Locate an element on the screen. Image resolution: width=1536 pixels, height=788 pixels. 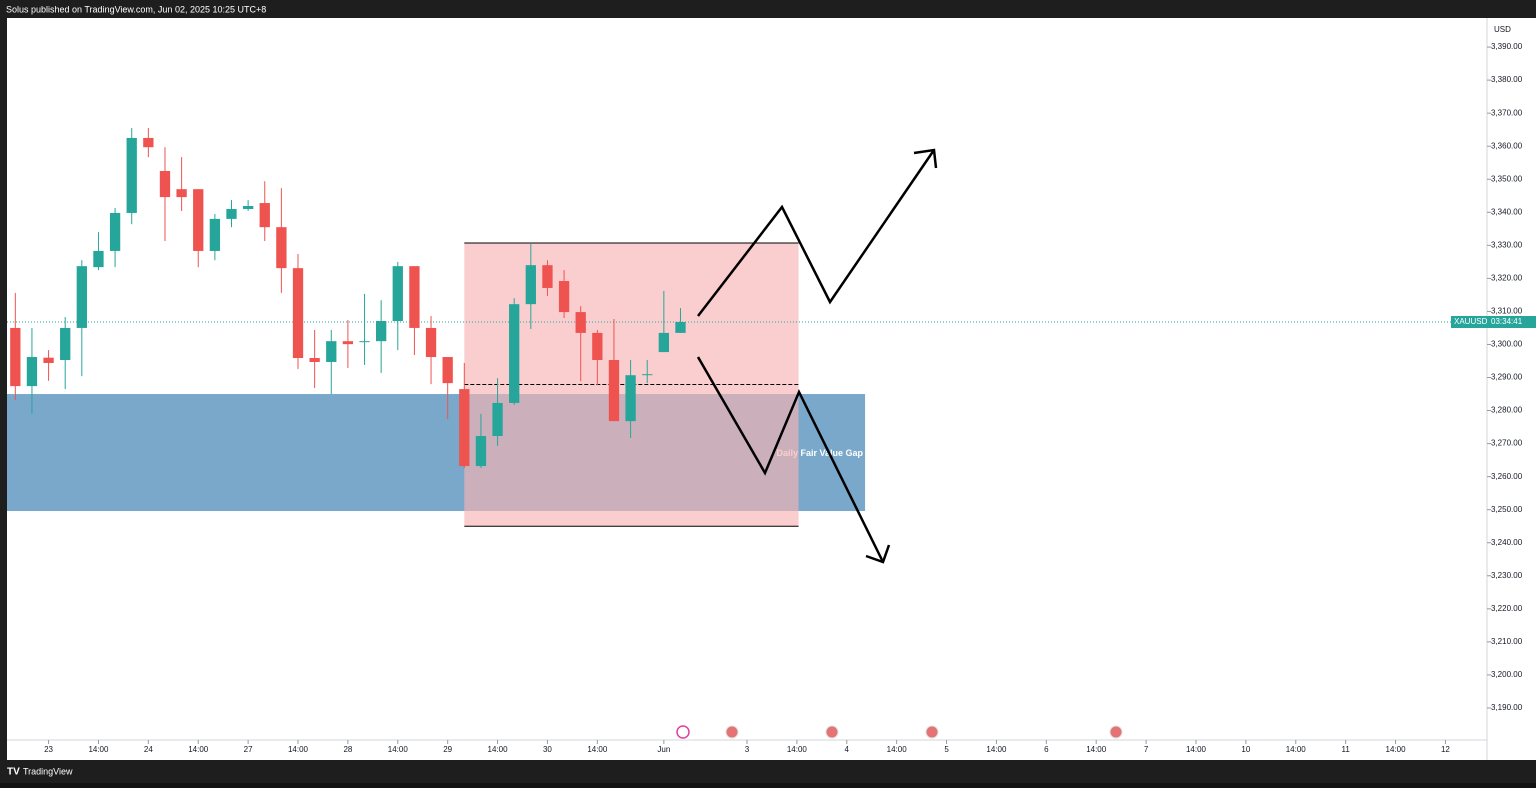
up-arrow-head is located at coordinates (925, 158).